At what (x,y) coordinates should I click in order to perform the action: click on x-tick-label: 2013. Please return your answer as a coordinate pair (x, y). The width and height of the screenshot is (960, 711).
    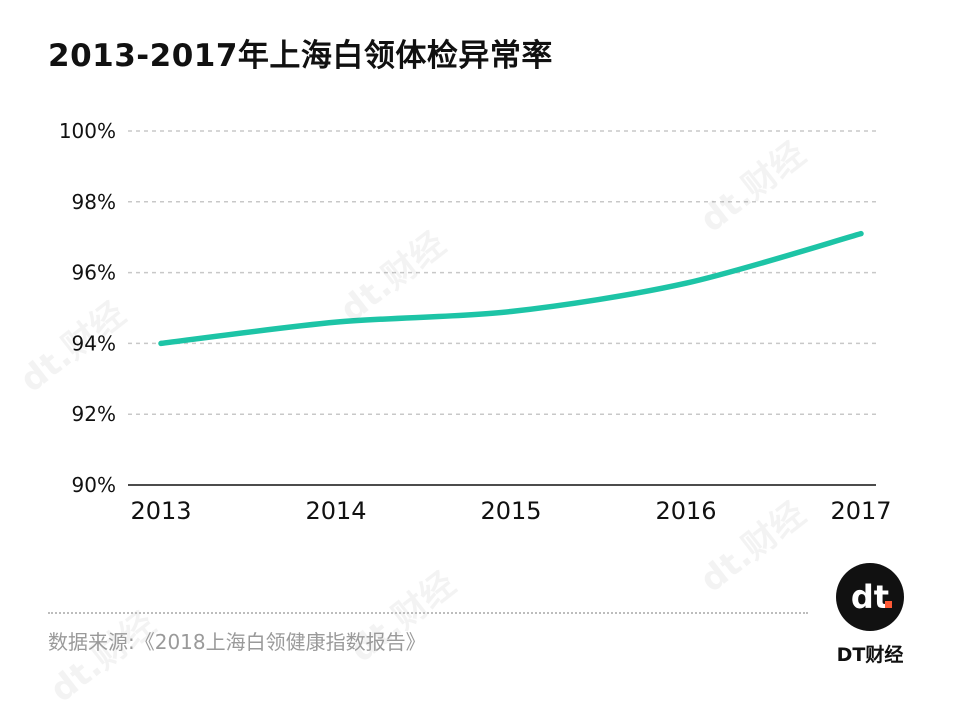
    Looking at the image, I should click on (160, 511).